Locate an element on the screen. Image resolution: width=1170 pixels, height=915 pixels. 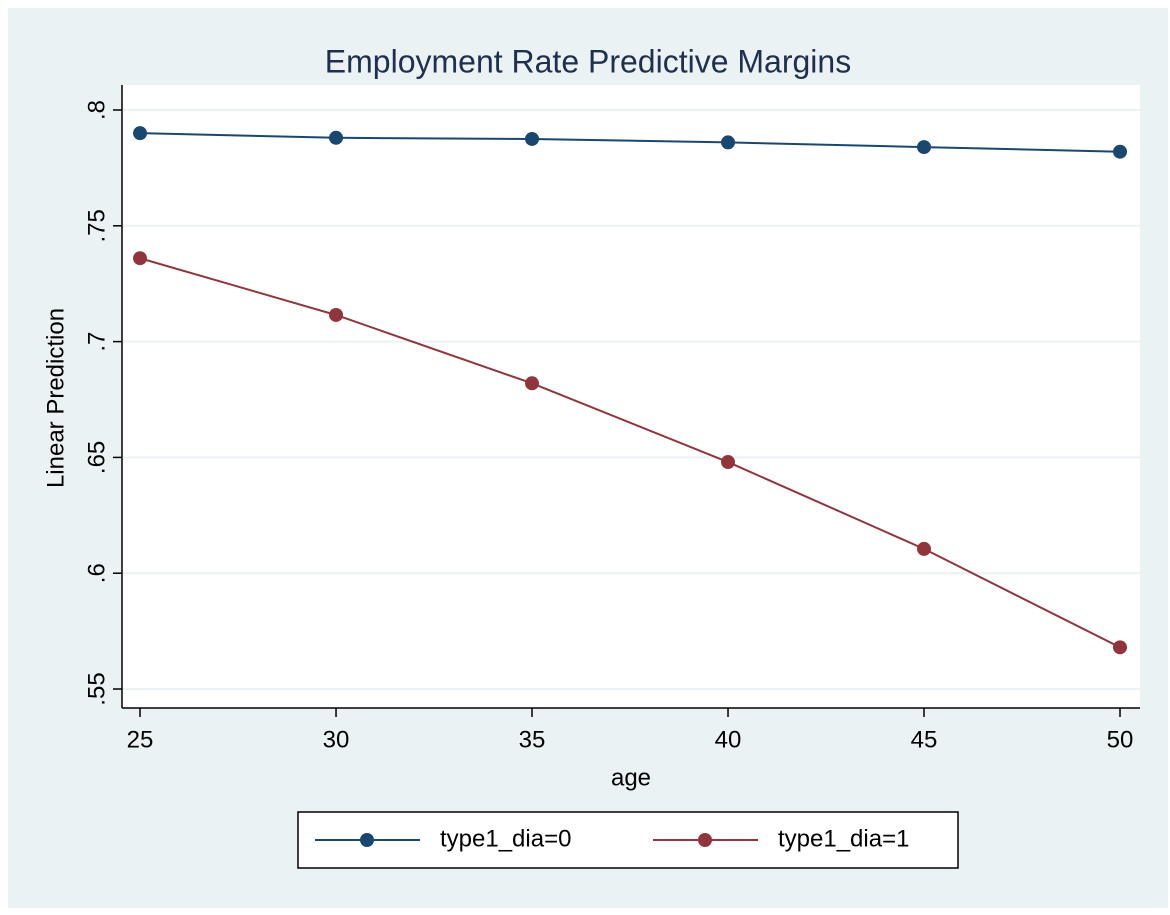
legend-label: type1_dia=0 is located at coordinates (505, 838).